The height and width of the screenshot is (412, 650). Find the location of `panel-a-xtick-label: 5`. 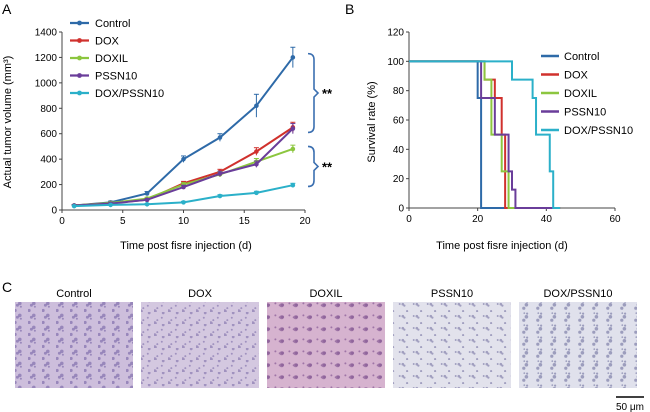

panel-a-xtick-label: 5 is located at coordinates (123, 221).